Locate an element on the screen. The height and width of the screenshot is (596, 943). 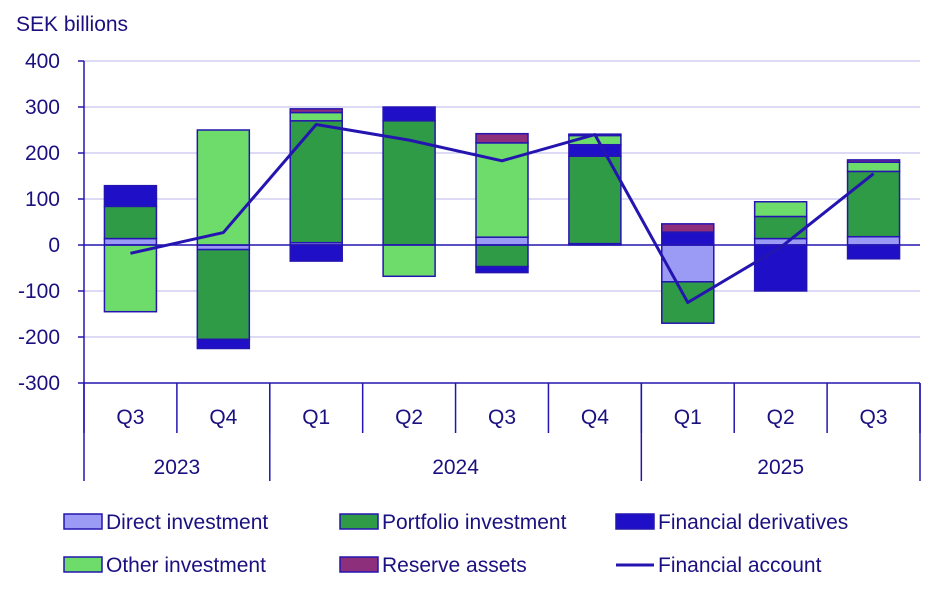
y-tick-label: -300 is located at coordinates (39, 383).